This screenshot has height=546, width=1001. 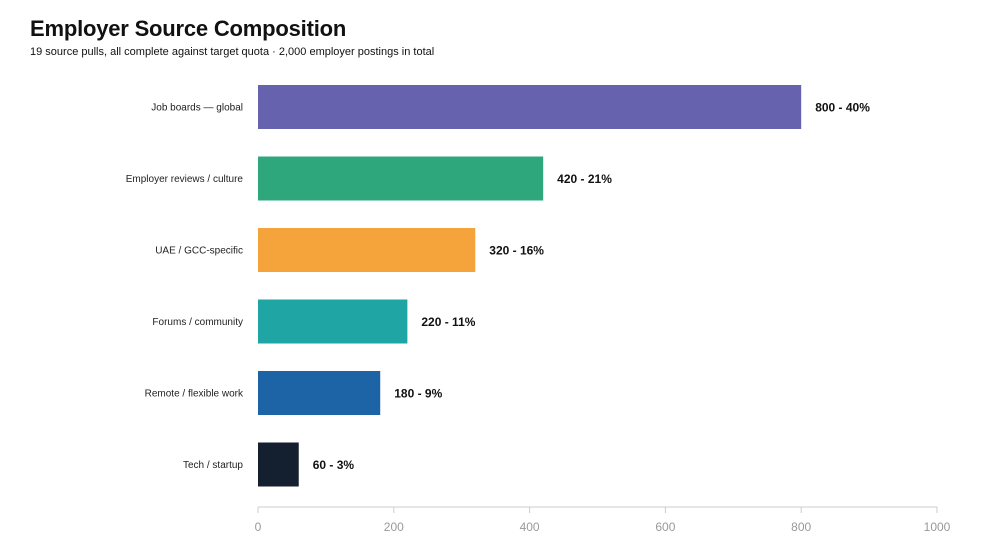 What do you see at coordinates (185, 179) in the screenshot?
I see `category-label: Employer reviews / culture` at bounding box center [185, 179].